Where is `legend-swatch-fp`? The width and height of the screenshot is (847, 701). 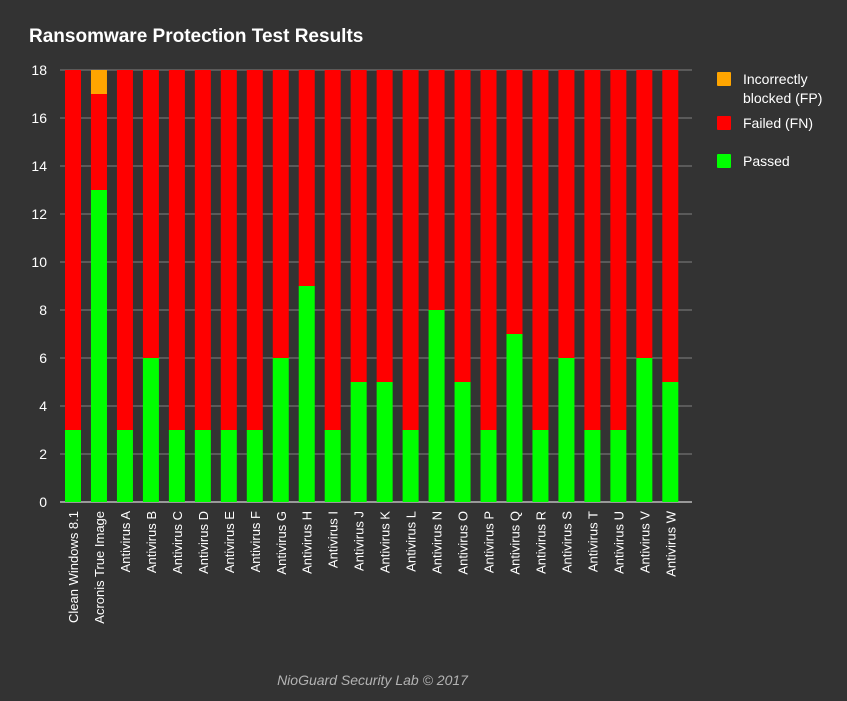 legend-swatch-fp is located at coordinates (724, 79).